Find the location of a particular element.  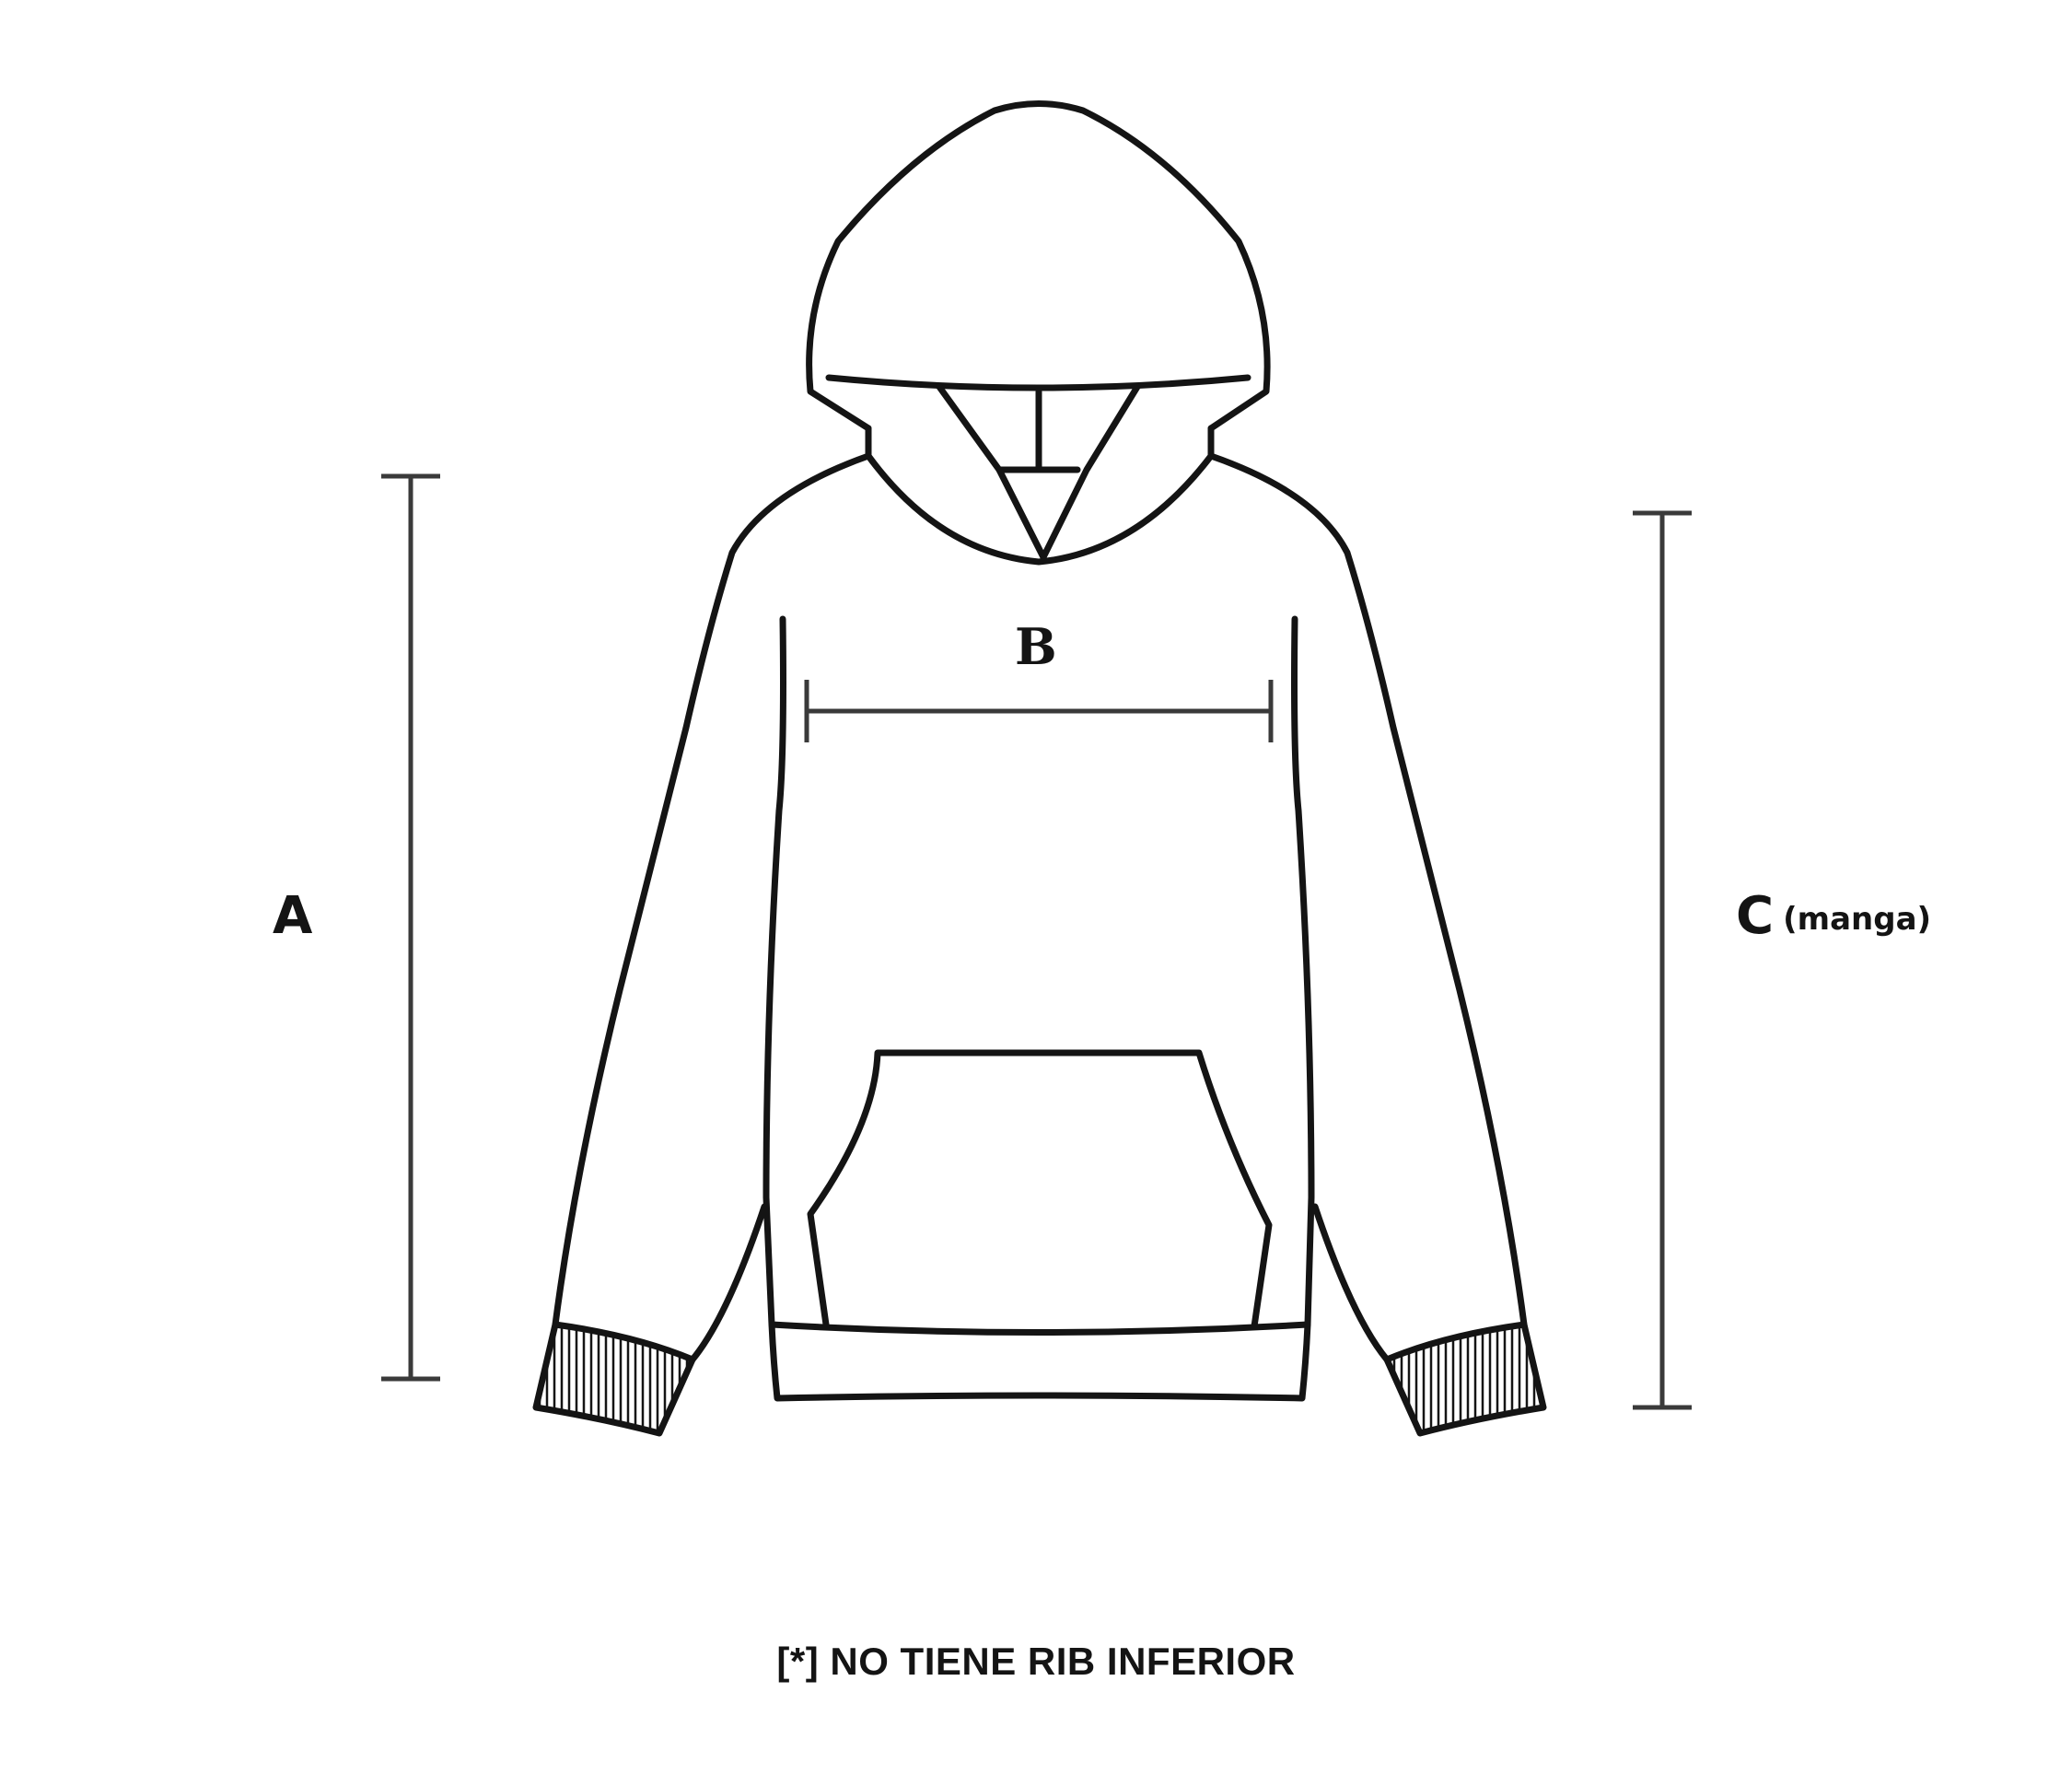

hood is located at coordinates (1038, 266).